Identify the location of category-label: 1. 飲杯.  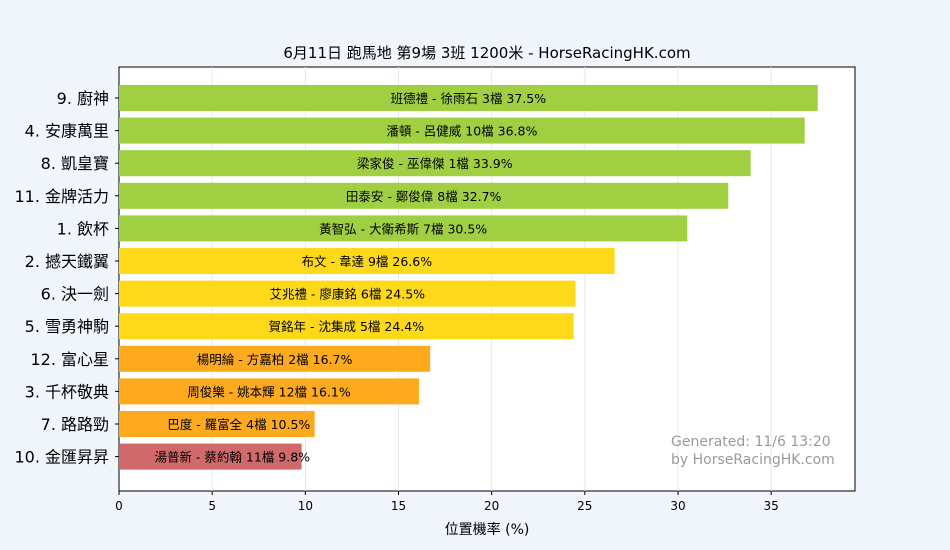
(83, 228).